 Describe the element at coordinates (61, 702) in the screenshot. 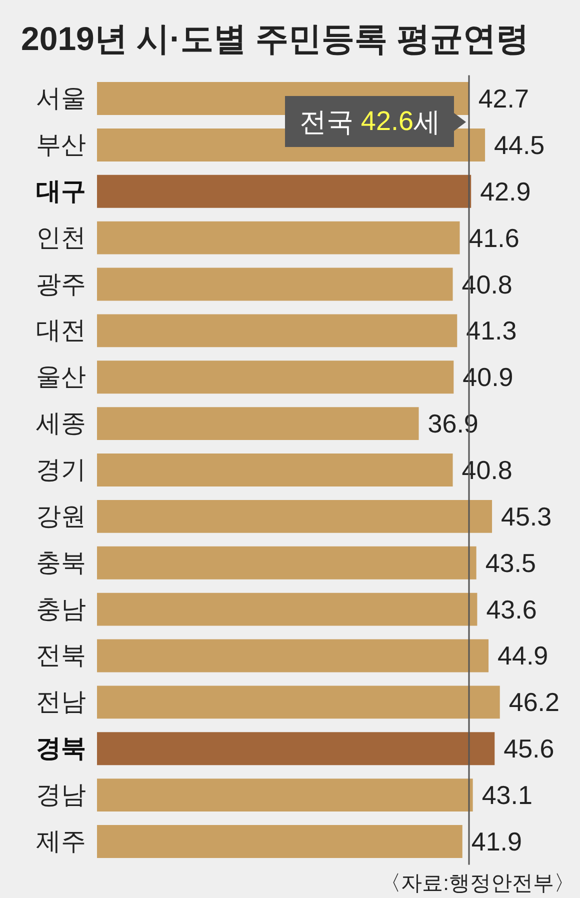

I see `y-tick-label: 전남` at that location.